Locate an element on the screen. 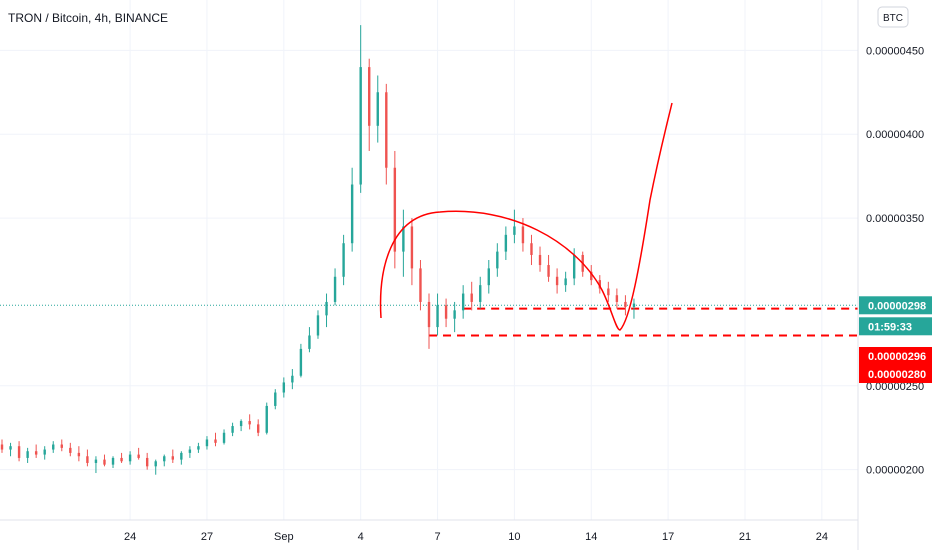 Image resolution: width=932 pixels, height=555 pixels. level-b-badge-text: 0.00000280 is located at coordinates (897, 375).